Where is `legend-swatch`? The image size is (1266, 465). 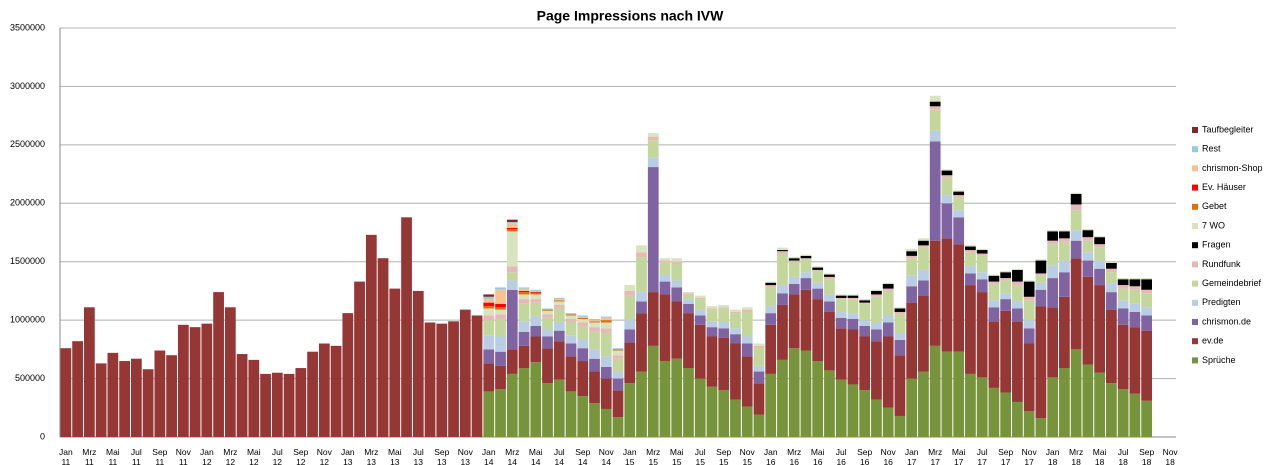
legend-swatch is located at coordinates (1195, 264).